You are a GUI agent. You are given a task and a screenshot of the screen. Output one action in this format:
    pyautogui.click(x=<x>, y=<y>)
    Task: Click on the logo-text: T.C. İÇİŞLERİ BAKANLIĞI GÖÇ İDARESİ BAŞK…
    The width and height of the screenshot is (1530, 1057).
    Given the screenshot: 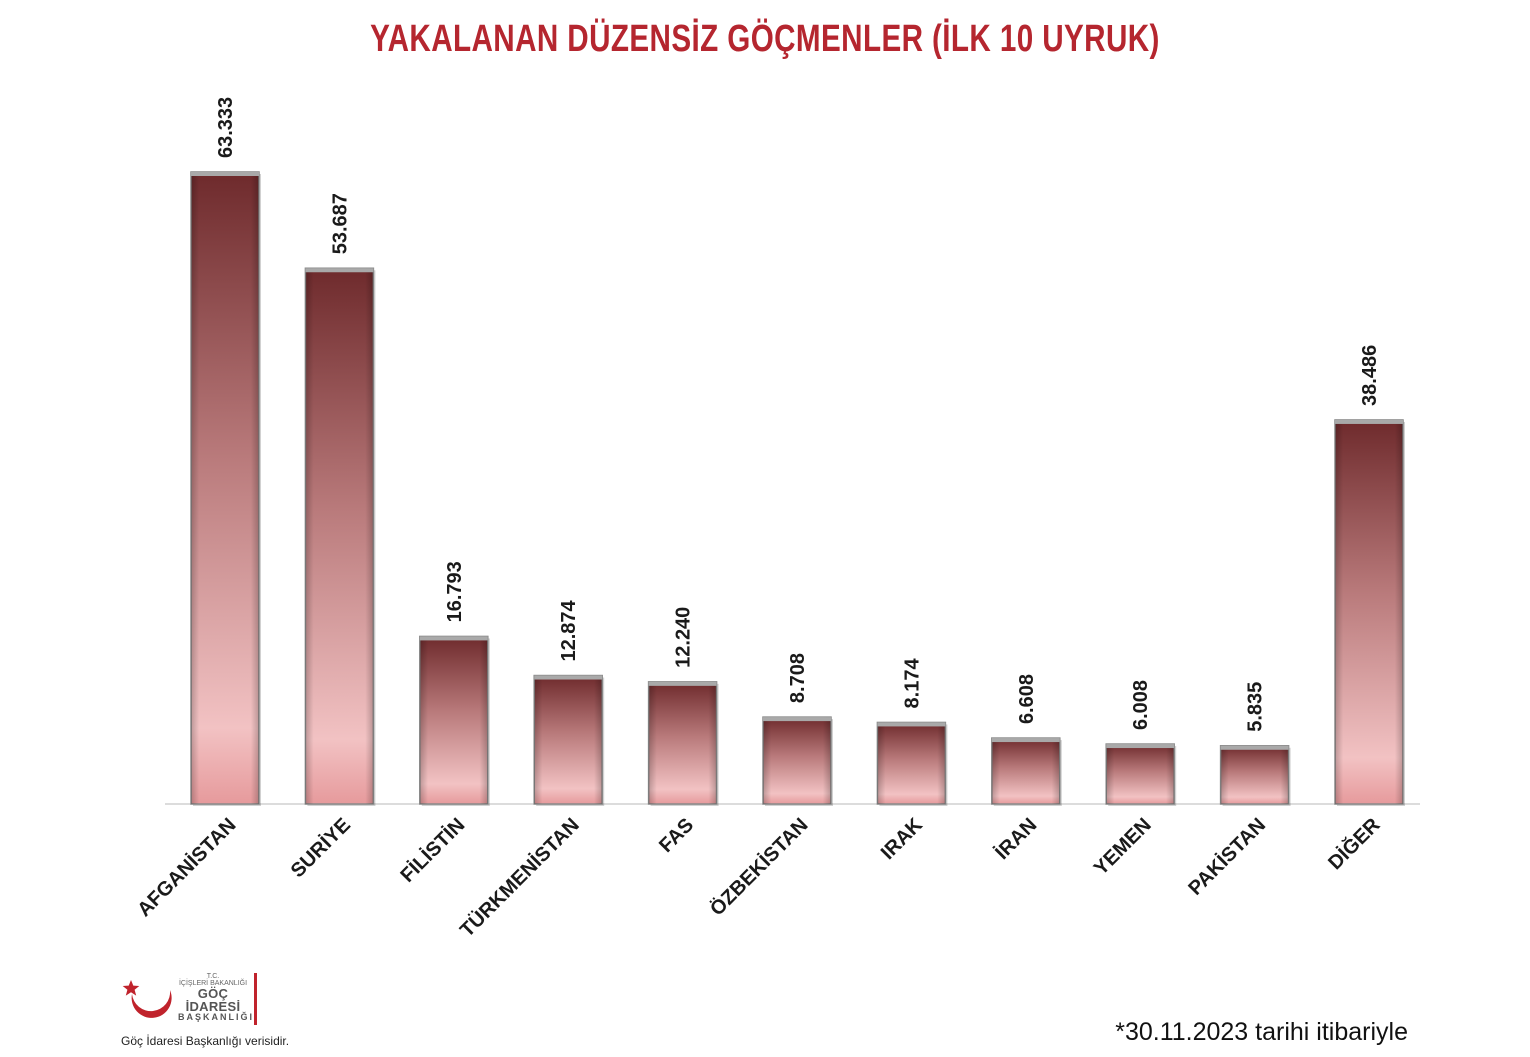 What is the action you would take?
    pyautogui.click(x=216, y=997)
    